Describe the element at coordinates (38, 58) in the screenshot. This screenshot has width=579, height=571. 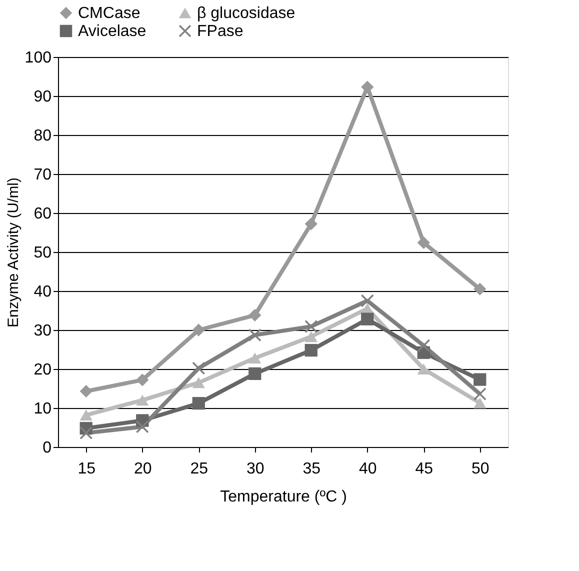
I see `y-tick-label: 100` at that location.